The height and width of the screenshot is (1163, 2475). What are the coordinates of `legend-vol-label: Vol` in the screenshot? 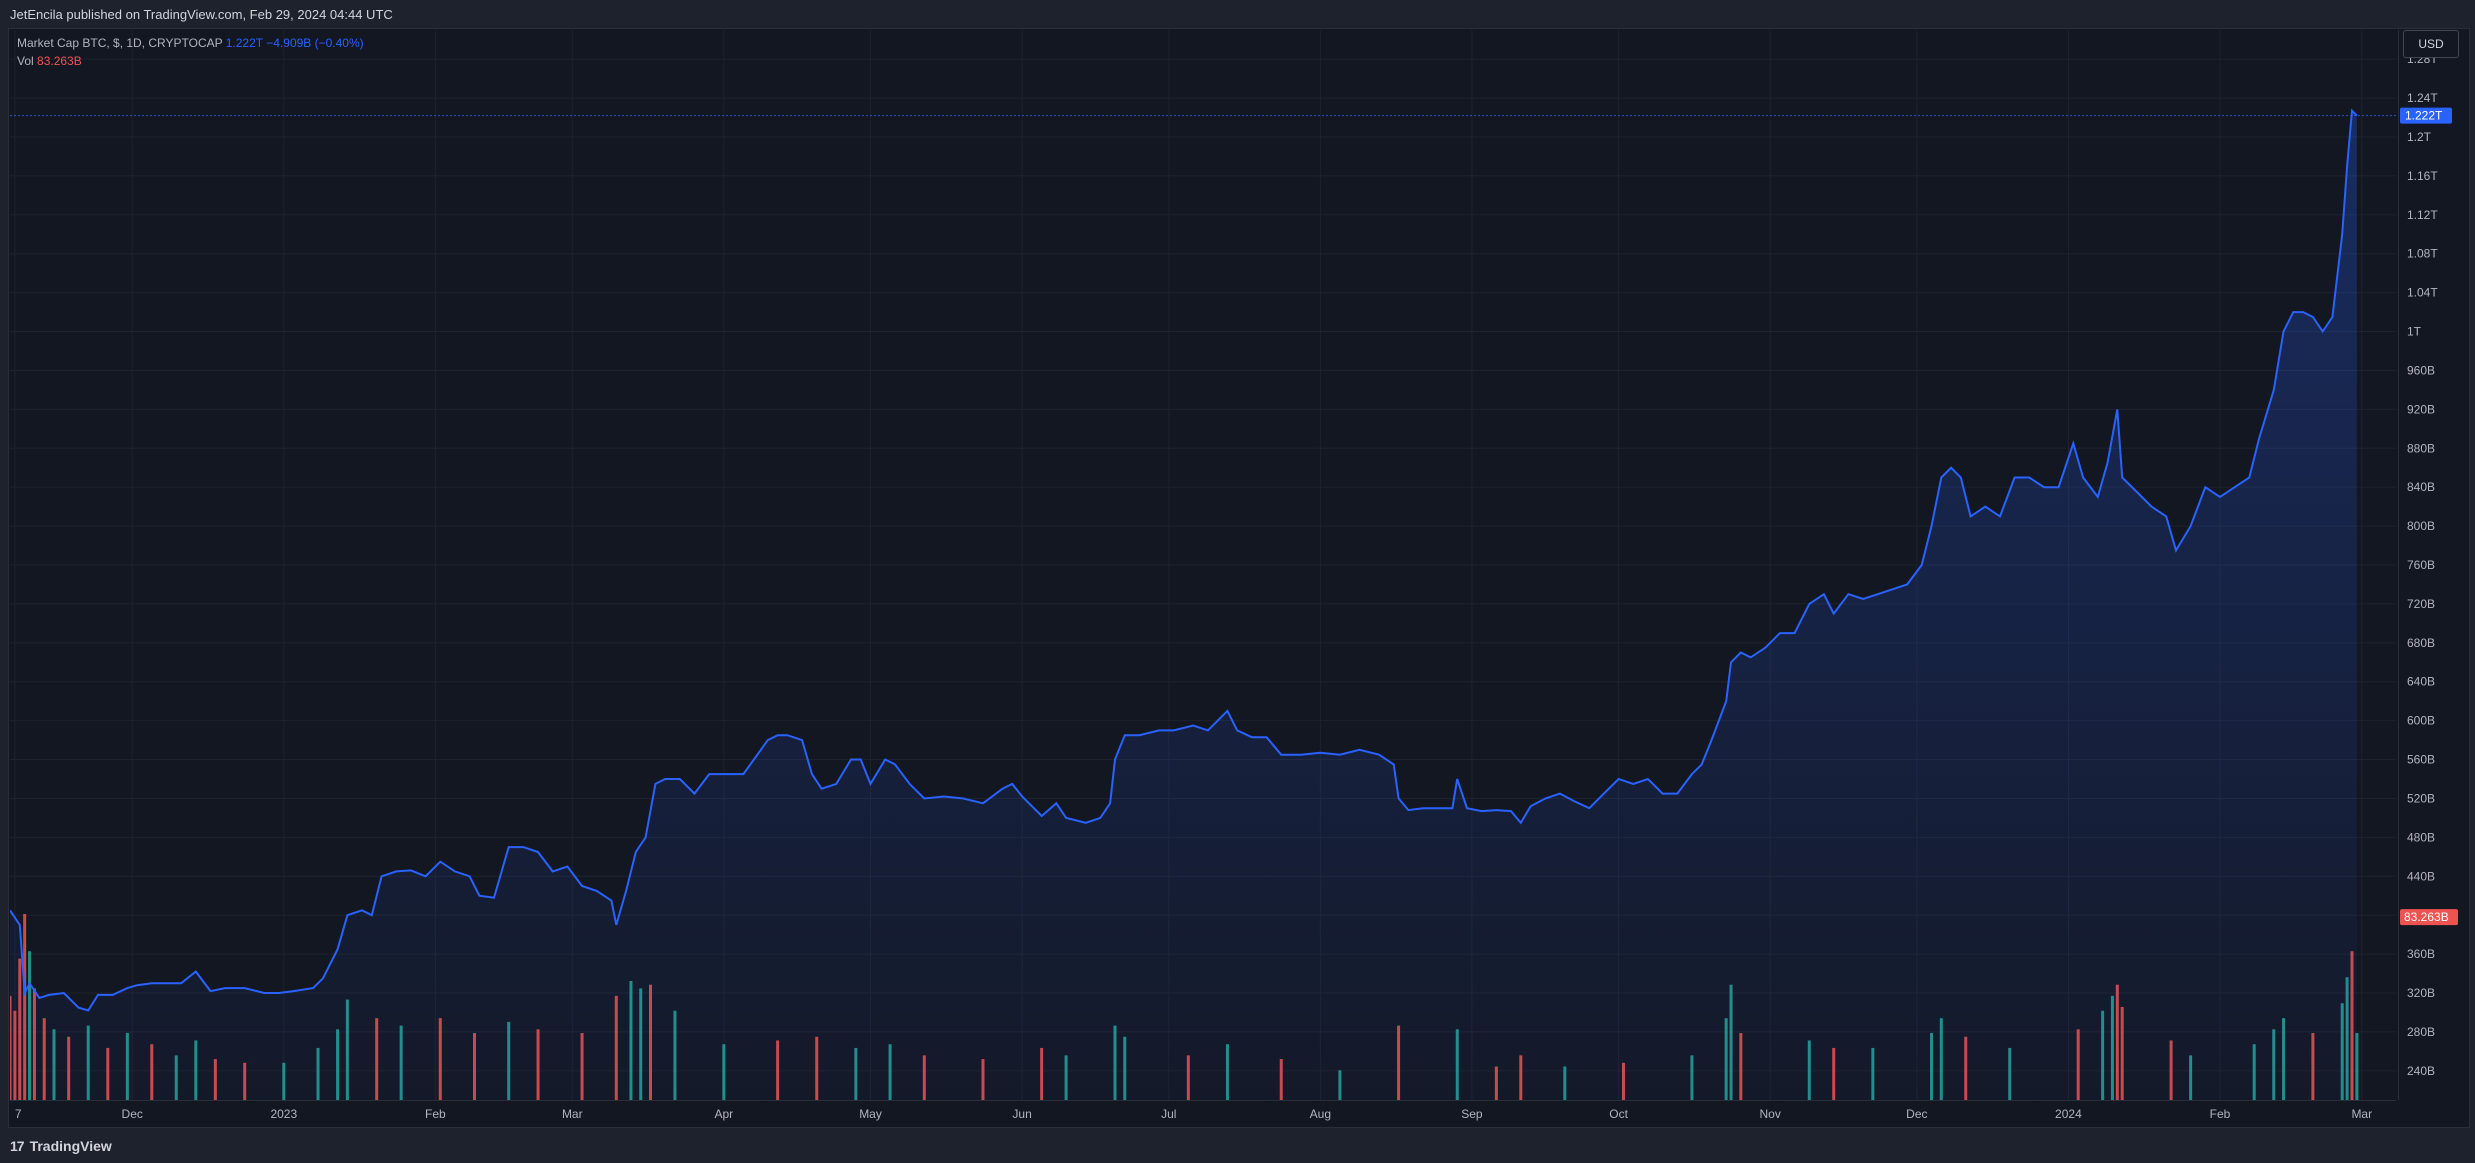 It's located at (25, 61).